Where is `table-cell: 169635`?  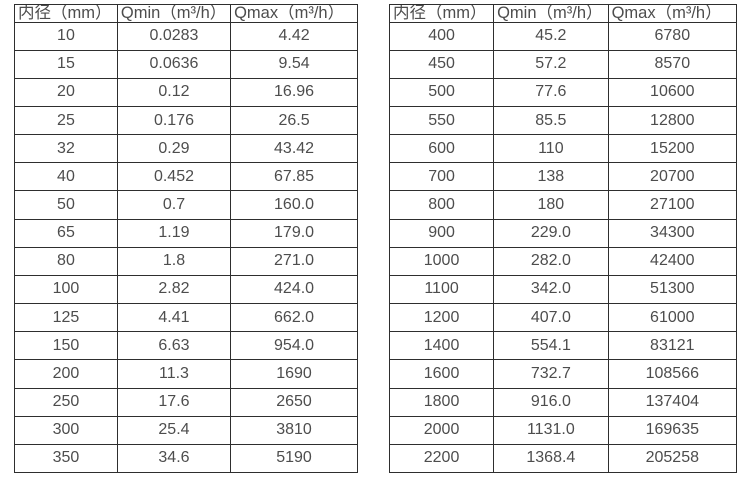
table-cell: 169635 is located at coordinates (672, 430).